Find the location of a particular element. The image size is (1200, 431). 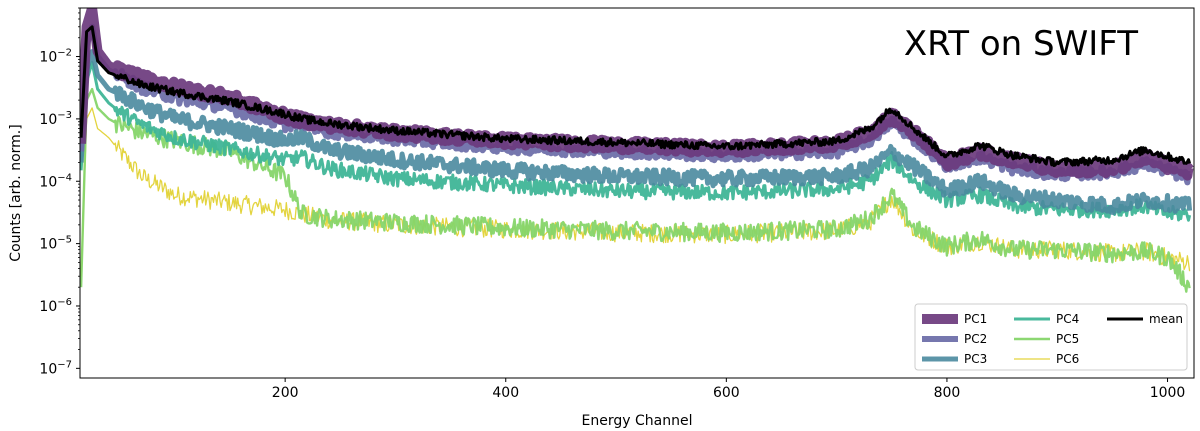

y-axis-title: Counts [arb. norm.] is located at coordinates (16, 192).